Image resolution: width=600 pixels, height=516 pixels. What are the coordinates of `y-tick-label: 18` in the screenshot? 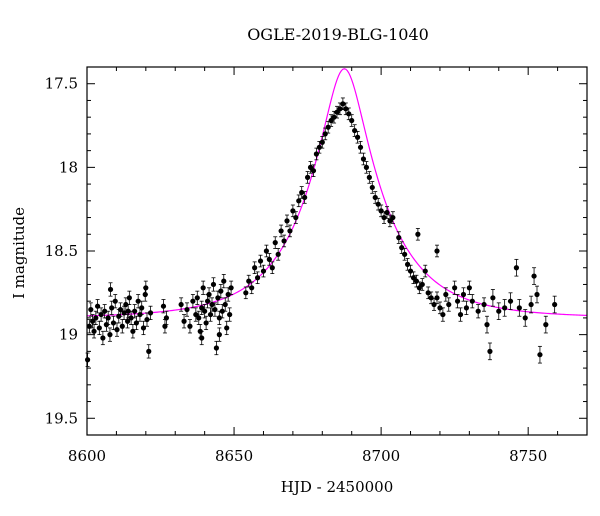 It's located at (68, 167).